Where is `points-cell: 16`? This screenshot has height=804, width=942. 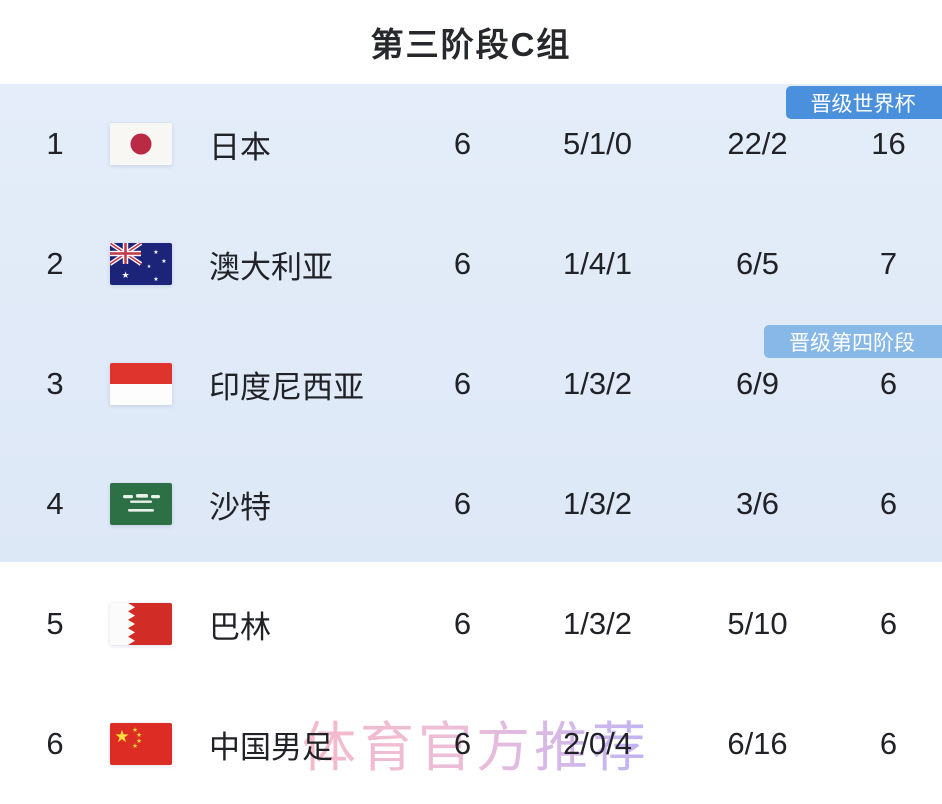
points-cell: 16 is located at coordinates (888, 143).